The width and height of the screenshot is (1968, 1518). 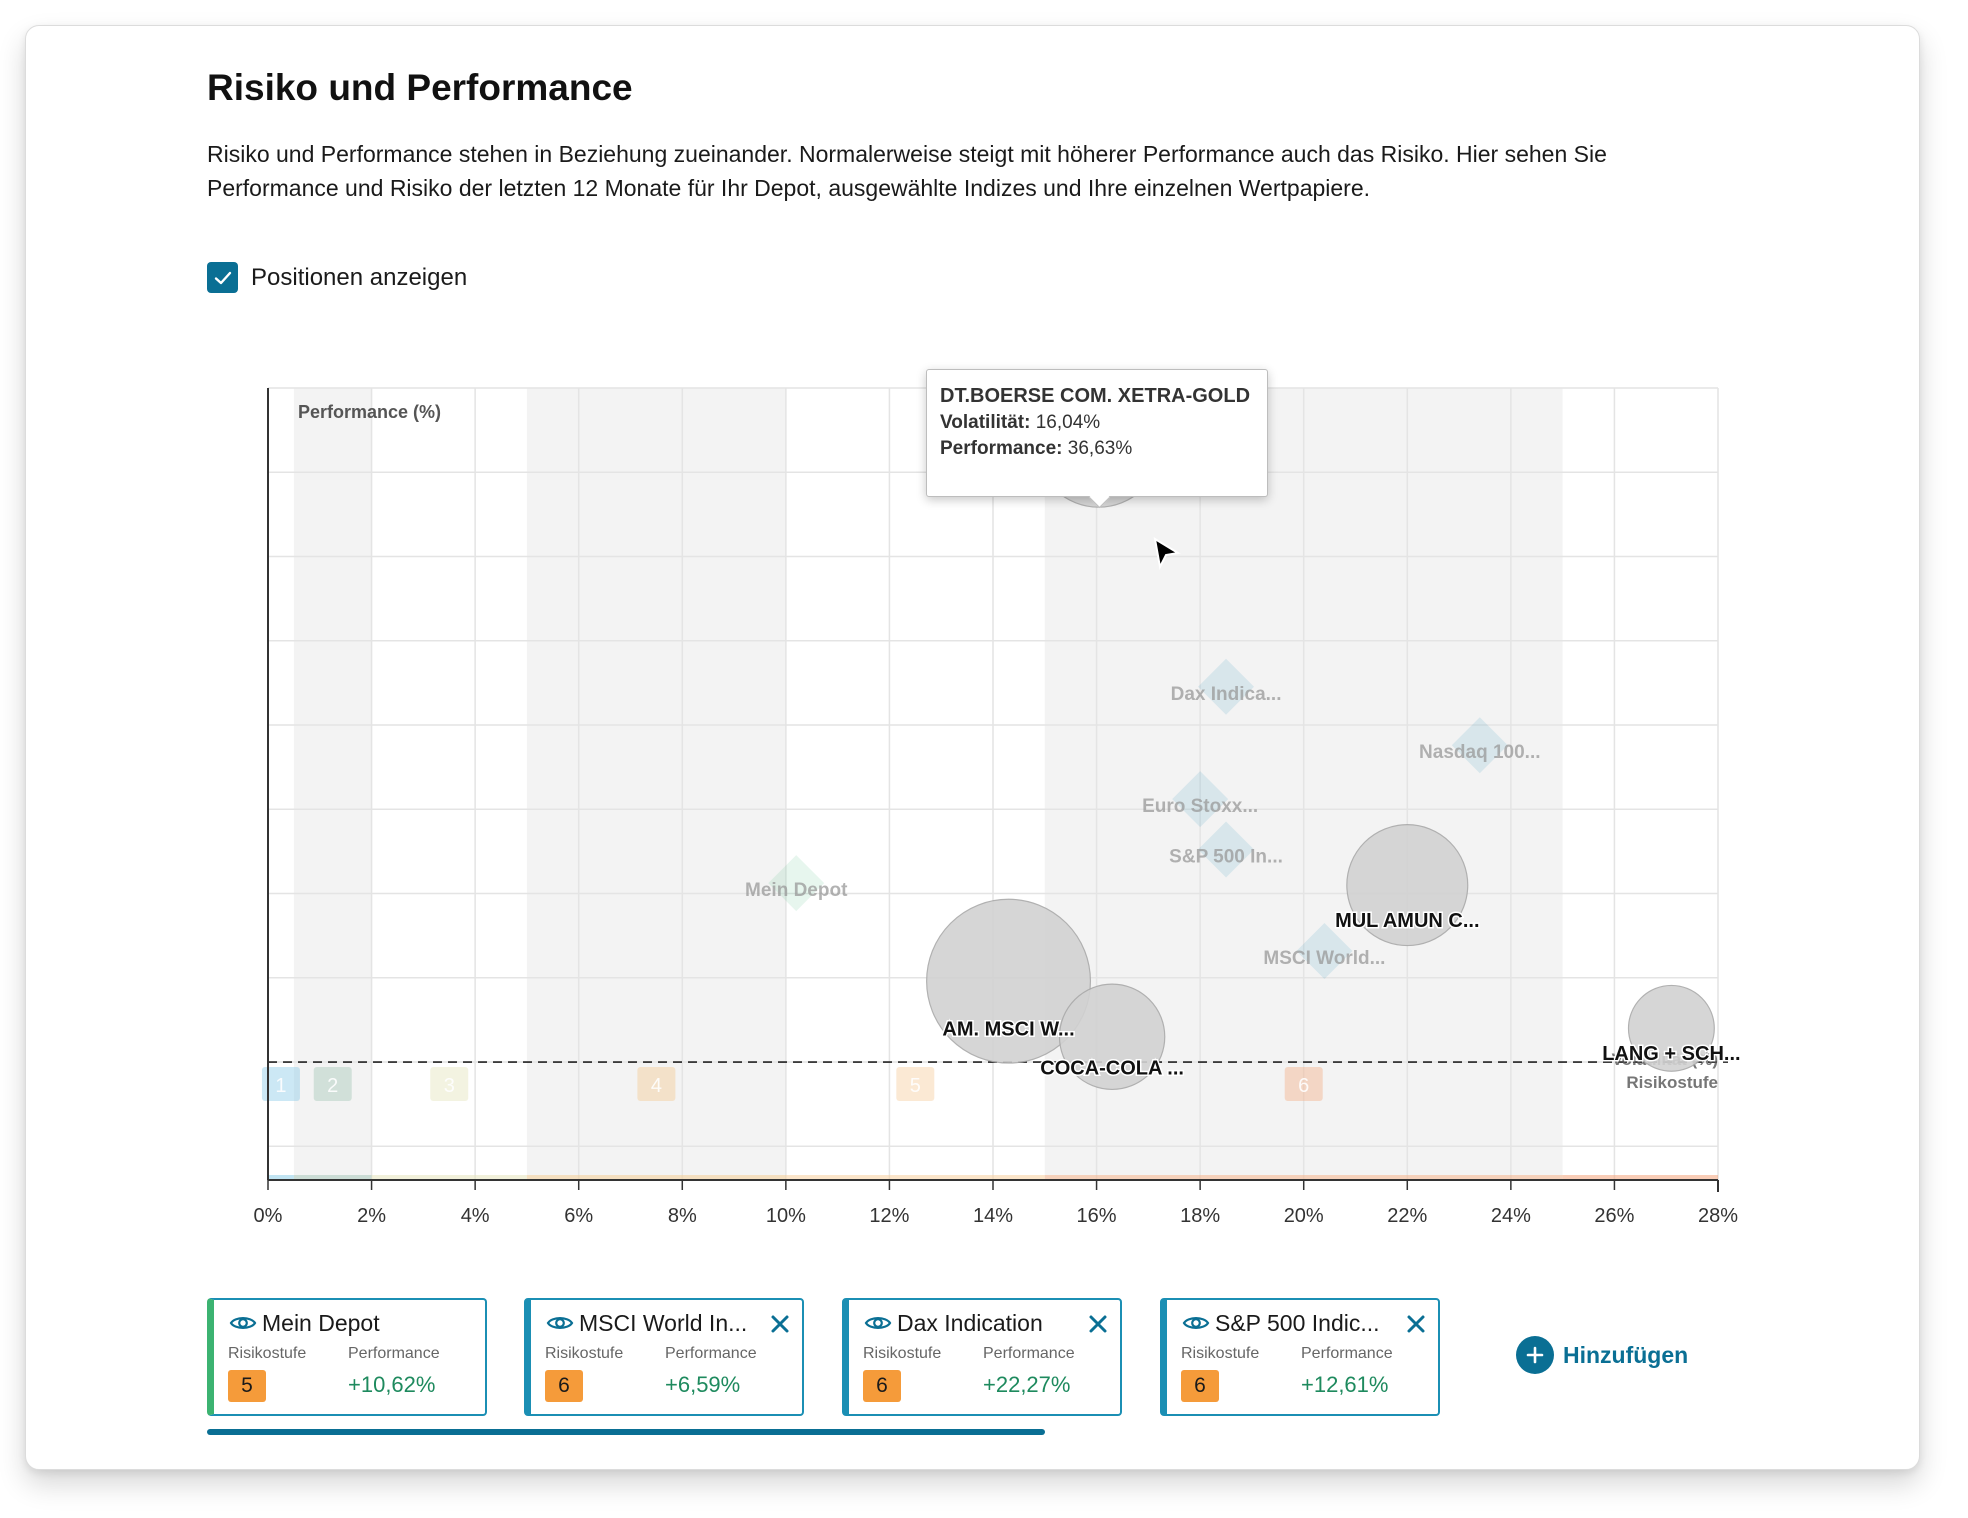 I want to click on show-positions-checkbox: Positionen anzeigen, so click(x=337, y=277).